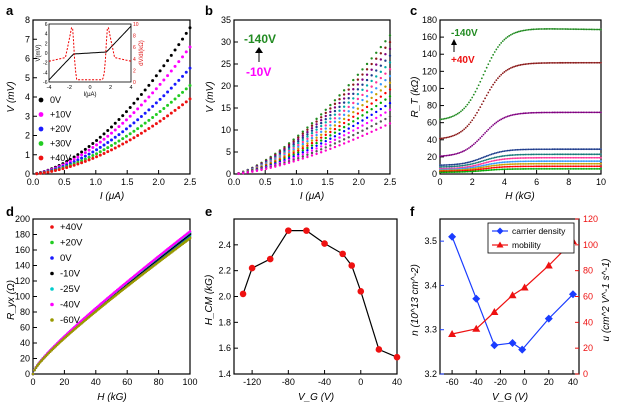  What do you see at coordinates (452, 382) in the screenshot?
I see `x-tick-label: -60` at bounding box center [452, 382].